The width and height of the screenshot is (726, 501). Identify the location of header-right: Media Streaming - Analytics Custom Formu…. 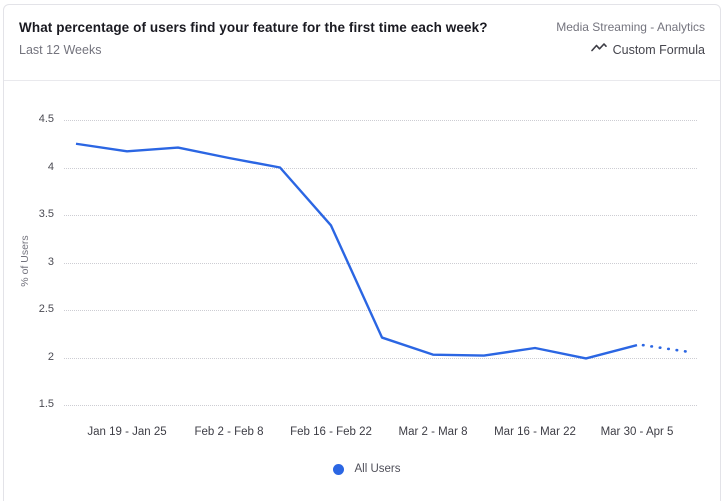
(630, 38).